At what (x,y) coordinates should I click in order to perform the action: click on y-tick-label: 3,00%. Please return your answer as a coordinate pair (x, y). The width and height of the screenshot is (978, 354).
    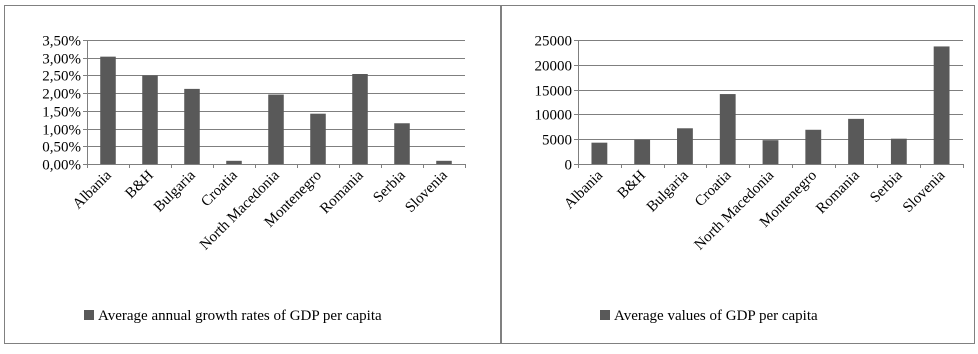
    Looking at the image, I should click on (61, 60).